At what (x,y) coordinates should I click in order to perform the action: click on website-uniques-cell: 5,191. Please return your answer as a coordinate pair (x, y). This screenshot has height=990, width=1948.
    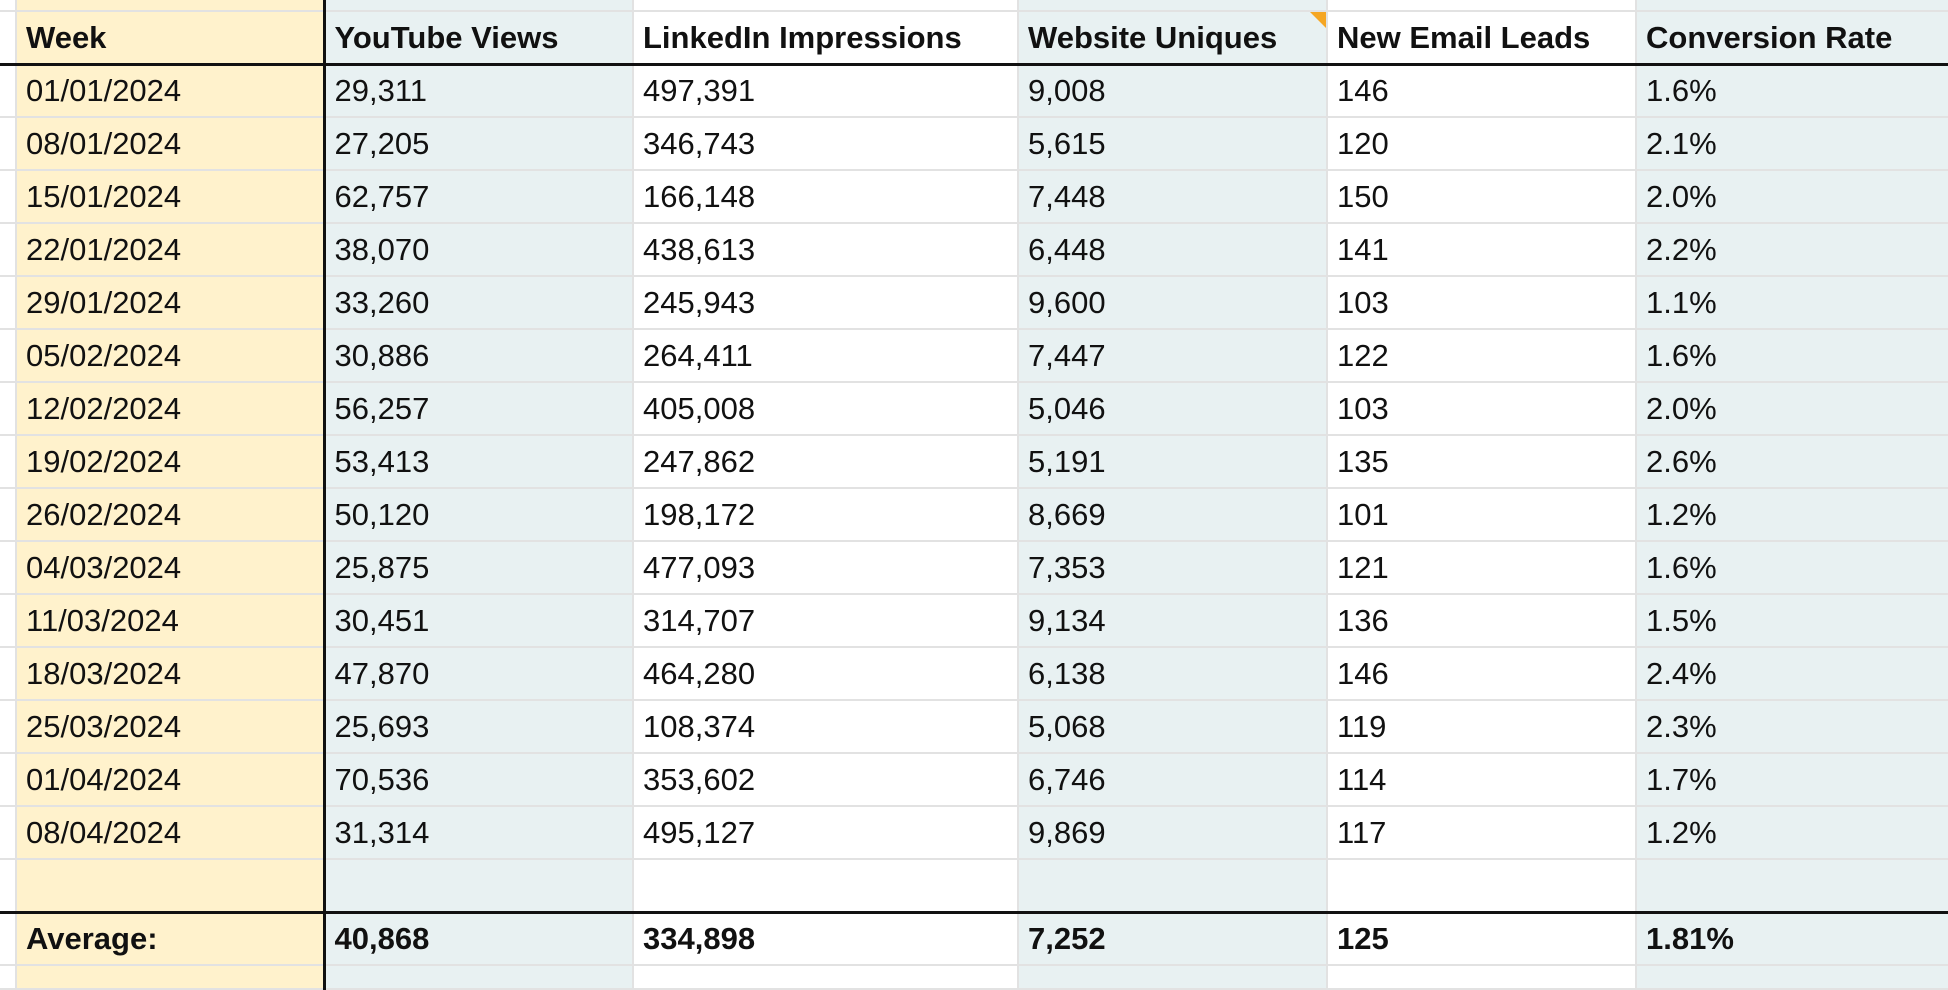
    Looking at the image, I should click on (1173, 462).